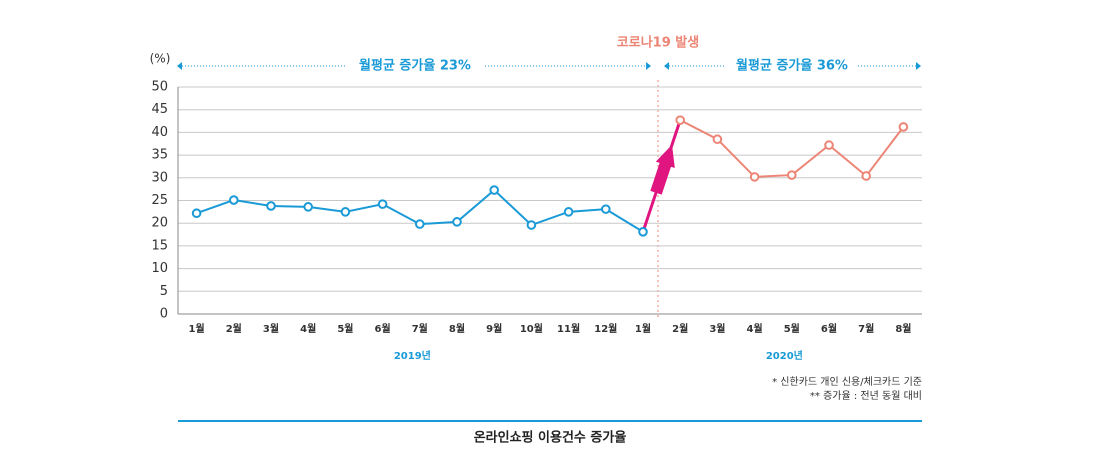 This screenshot has width=1100, height=474. I want to click on connector-arrow, so click(662, 169).